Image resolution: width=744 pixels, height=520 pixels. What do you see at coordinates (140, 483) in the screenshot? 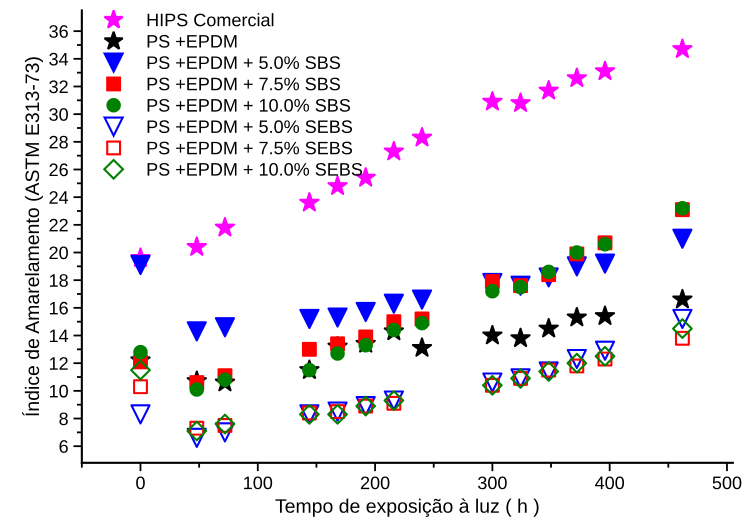
I see `x-tick-label: 0` at bounding box center [140, 483].